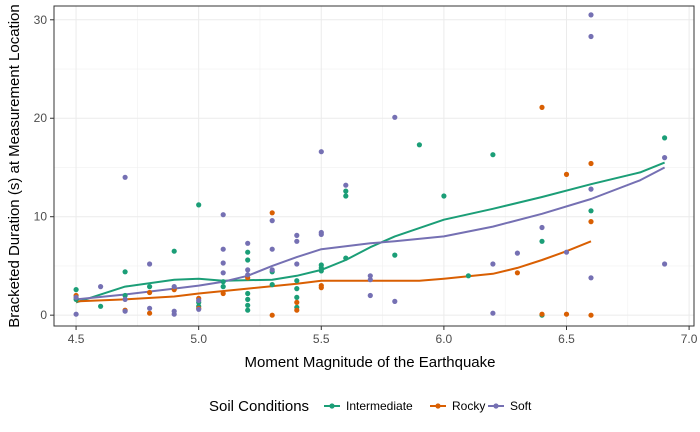 The height and width of the screenshot is (432, 700). Describe the element at coordinates (438, 406) in the screenshot. I see `legend-key-dot-rocky` at that location.